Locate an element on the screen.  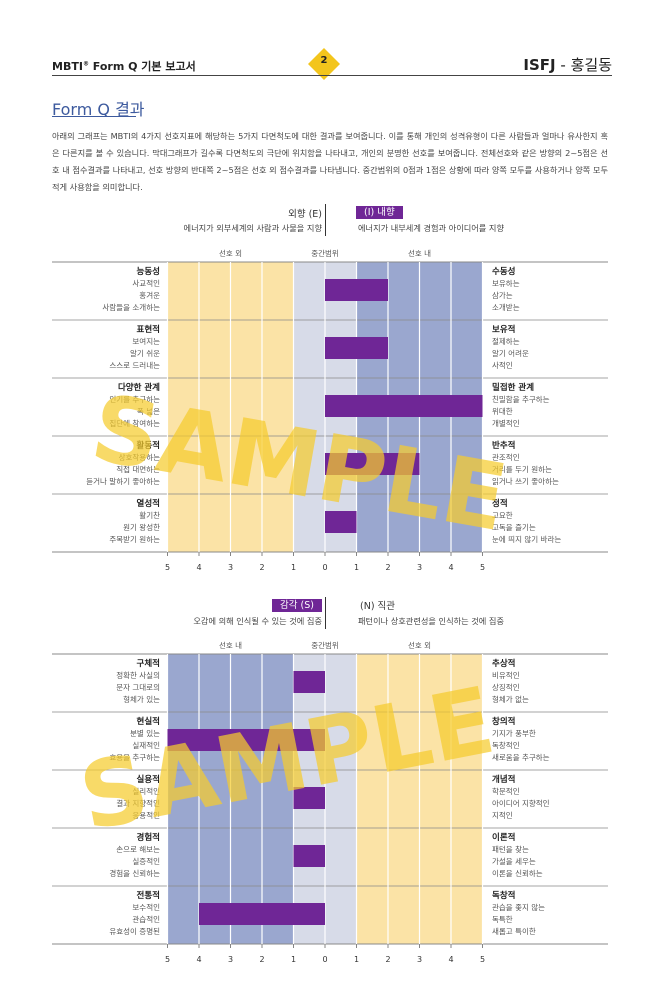
row-right-descriptor: 새로움을 추구하는 is located at coordinates (521, 757).